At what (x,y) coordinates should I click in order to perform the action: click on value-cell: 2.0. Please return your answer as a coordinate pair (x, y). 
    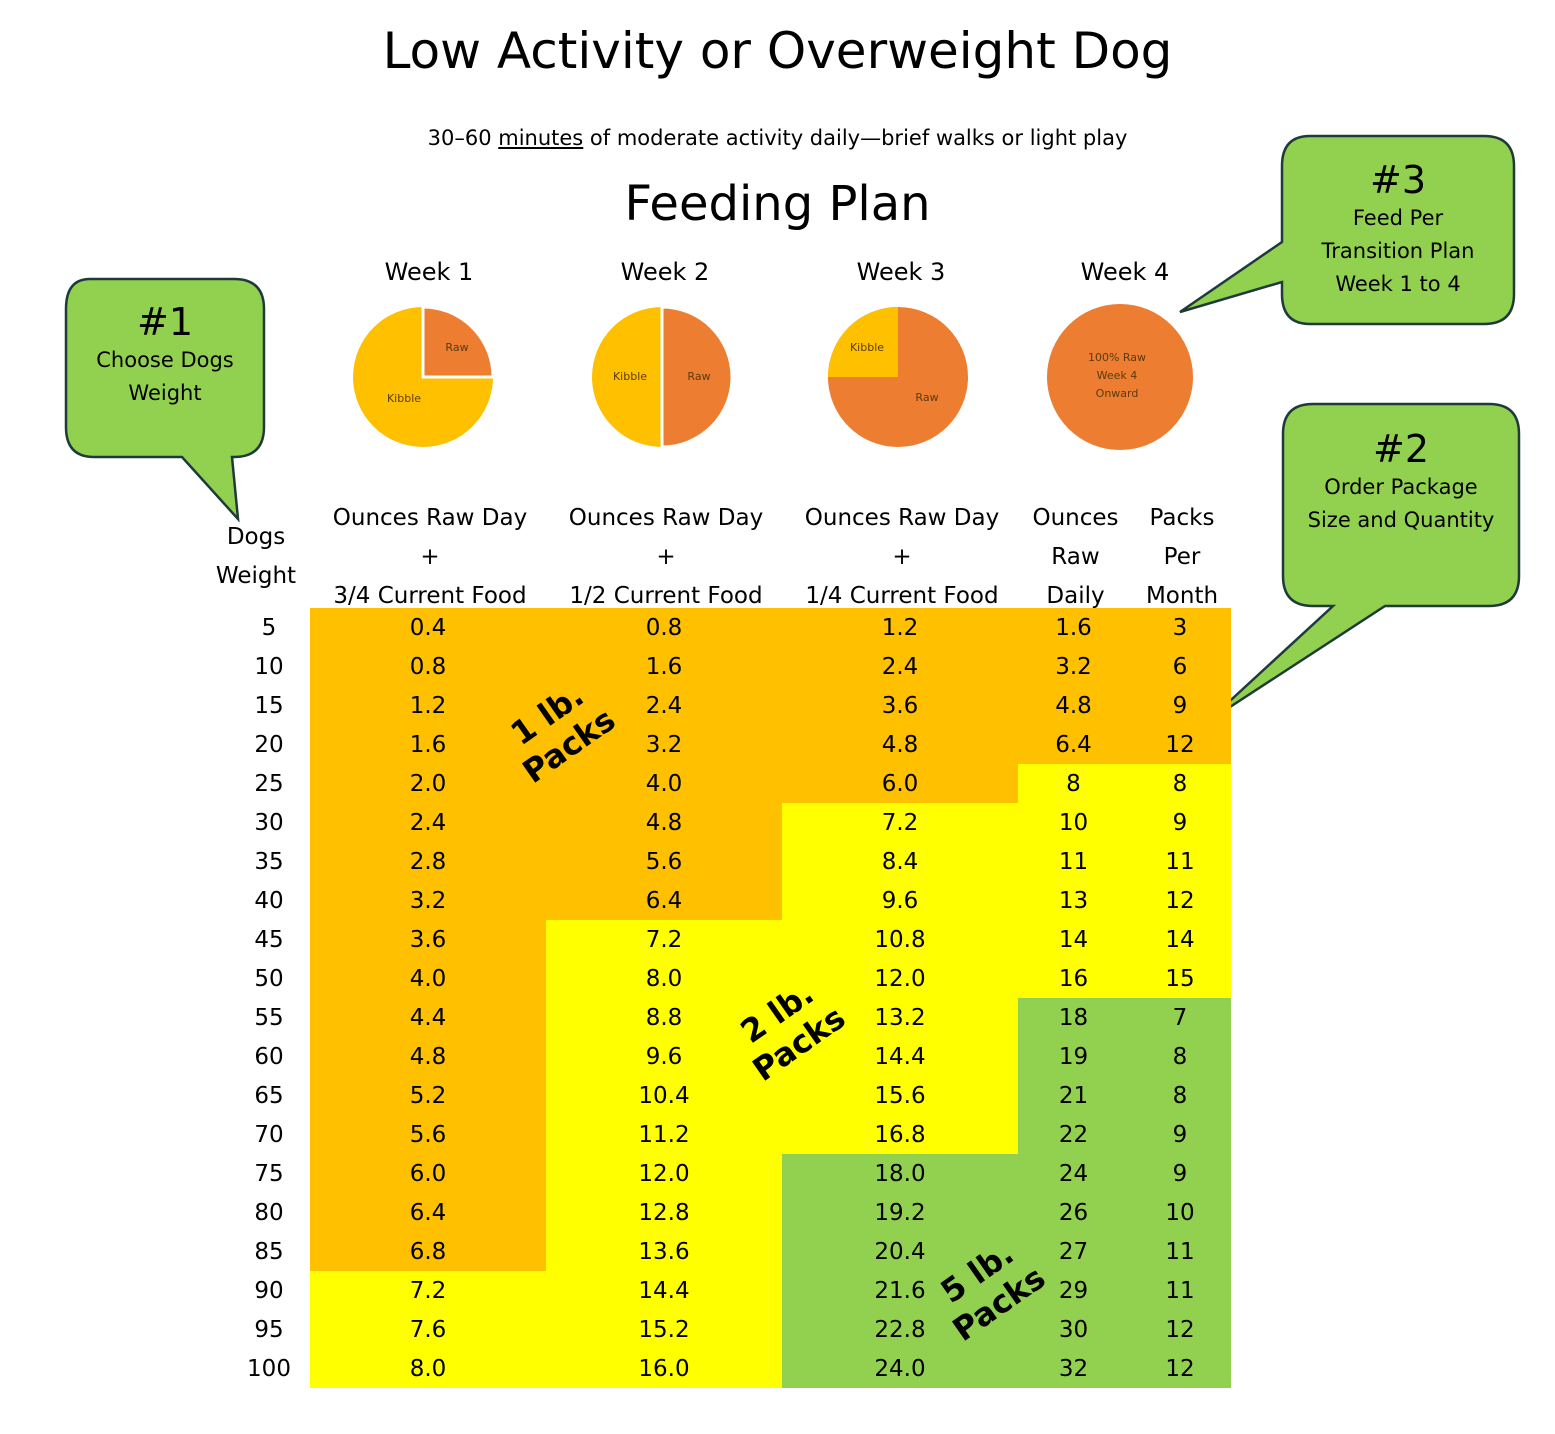
    Looking at the image, I should click on (428, 783).